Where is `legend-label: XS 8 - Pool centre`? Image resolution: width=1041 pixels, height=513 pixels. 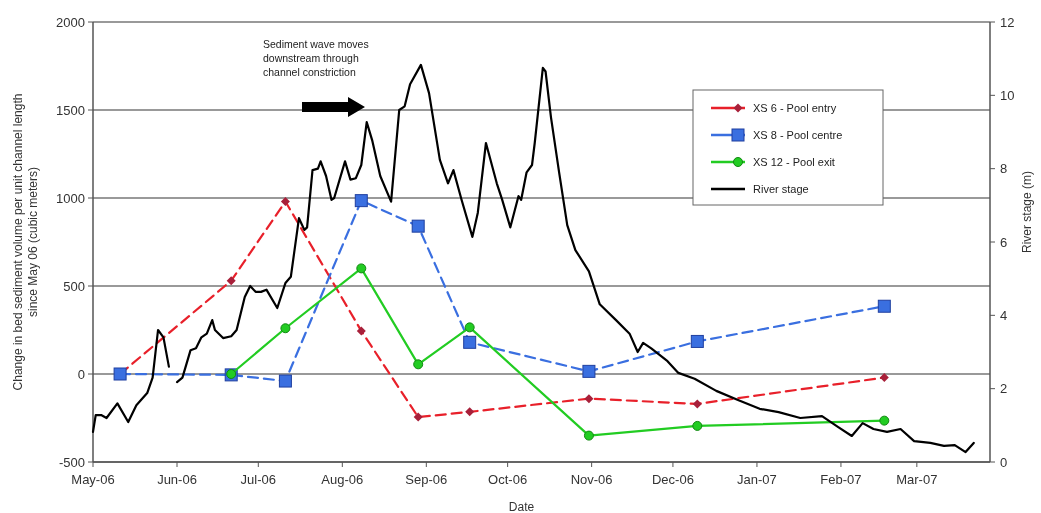
legend-label: XS 8 - Pool centre is located at coordinates (798, 134).